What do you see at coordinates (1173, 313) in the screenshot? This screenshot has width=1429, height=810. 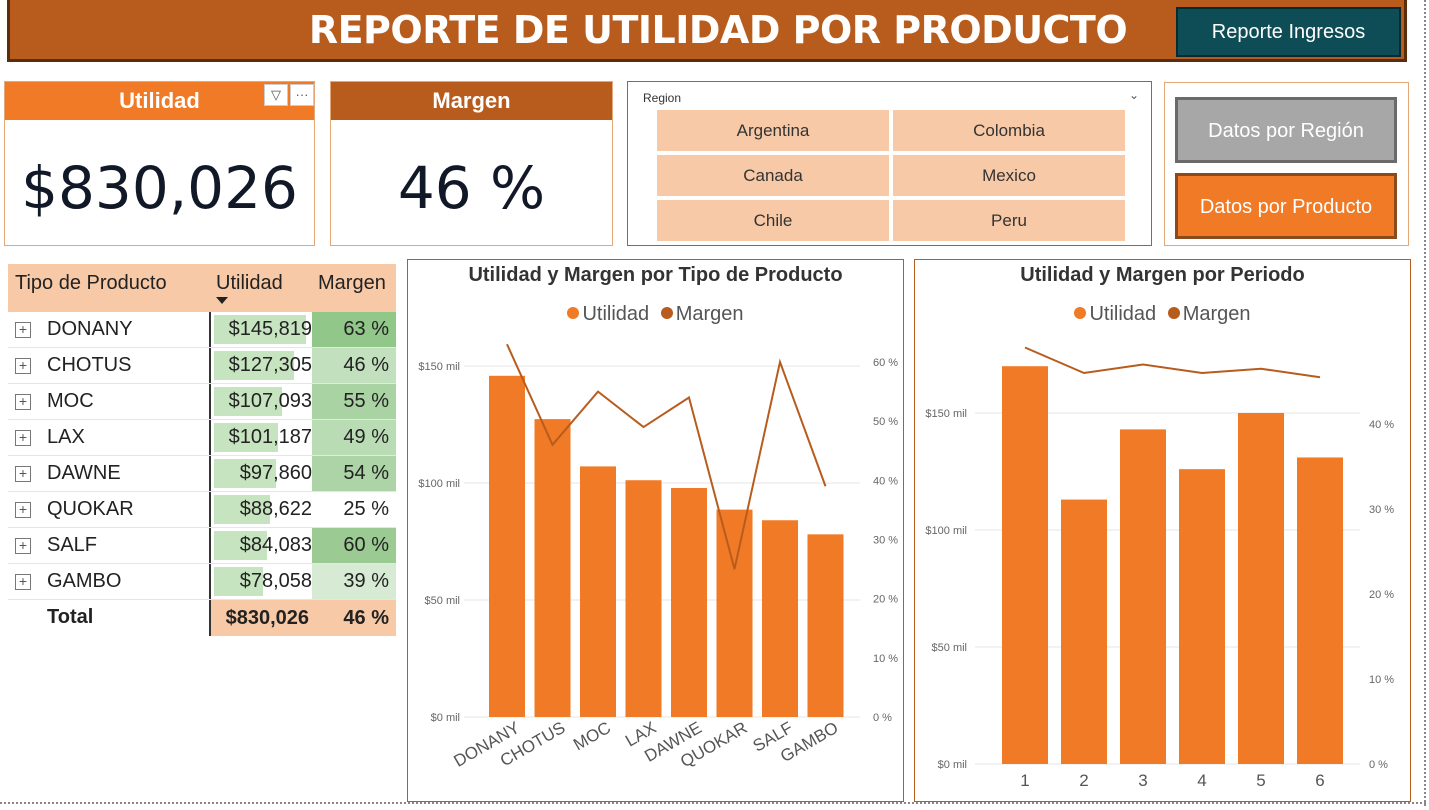 I see `legend-dot-margen` at bounding box center [1173, 313].